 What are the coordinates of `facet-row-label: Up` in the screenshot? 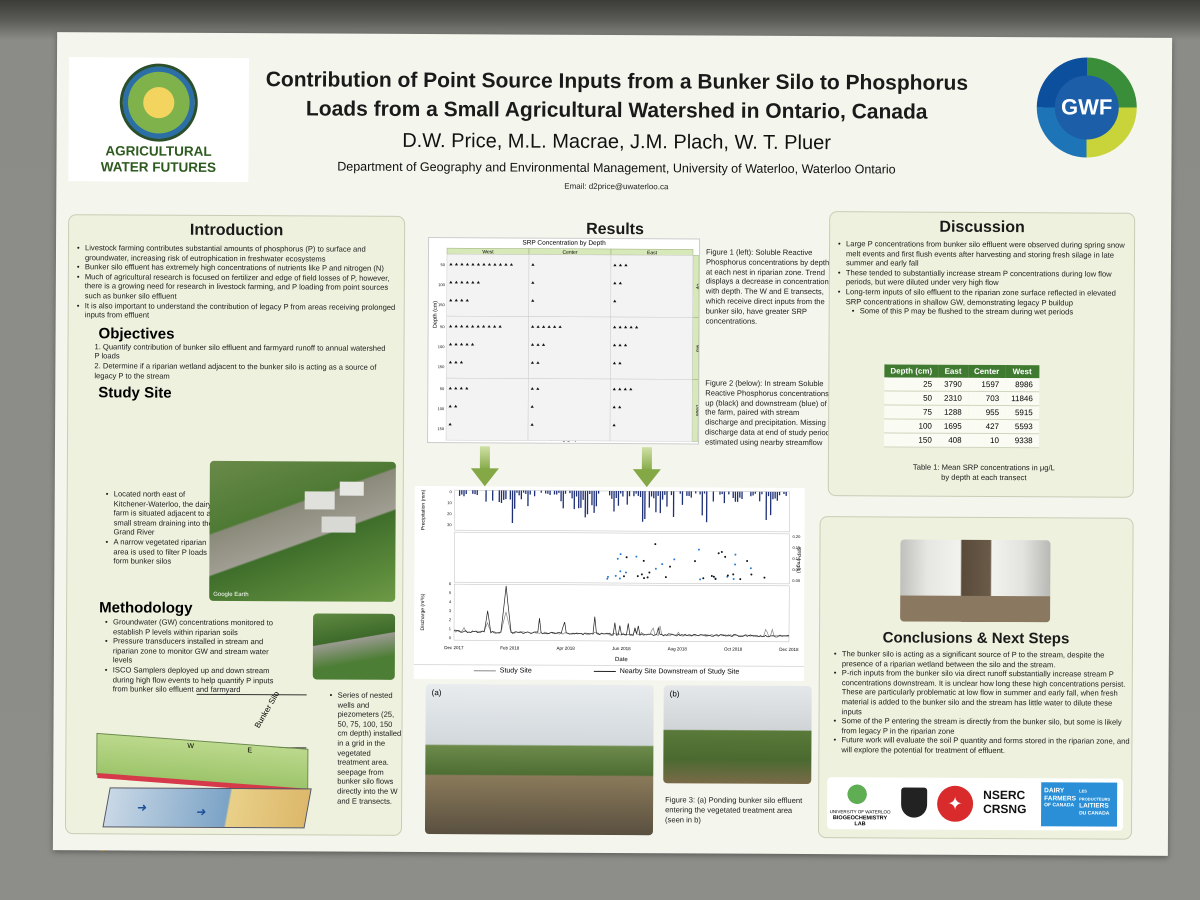 It's located at (697, 287).